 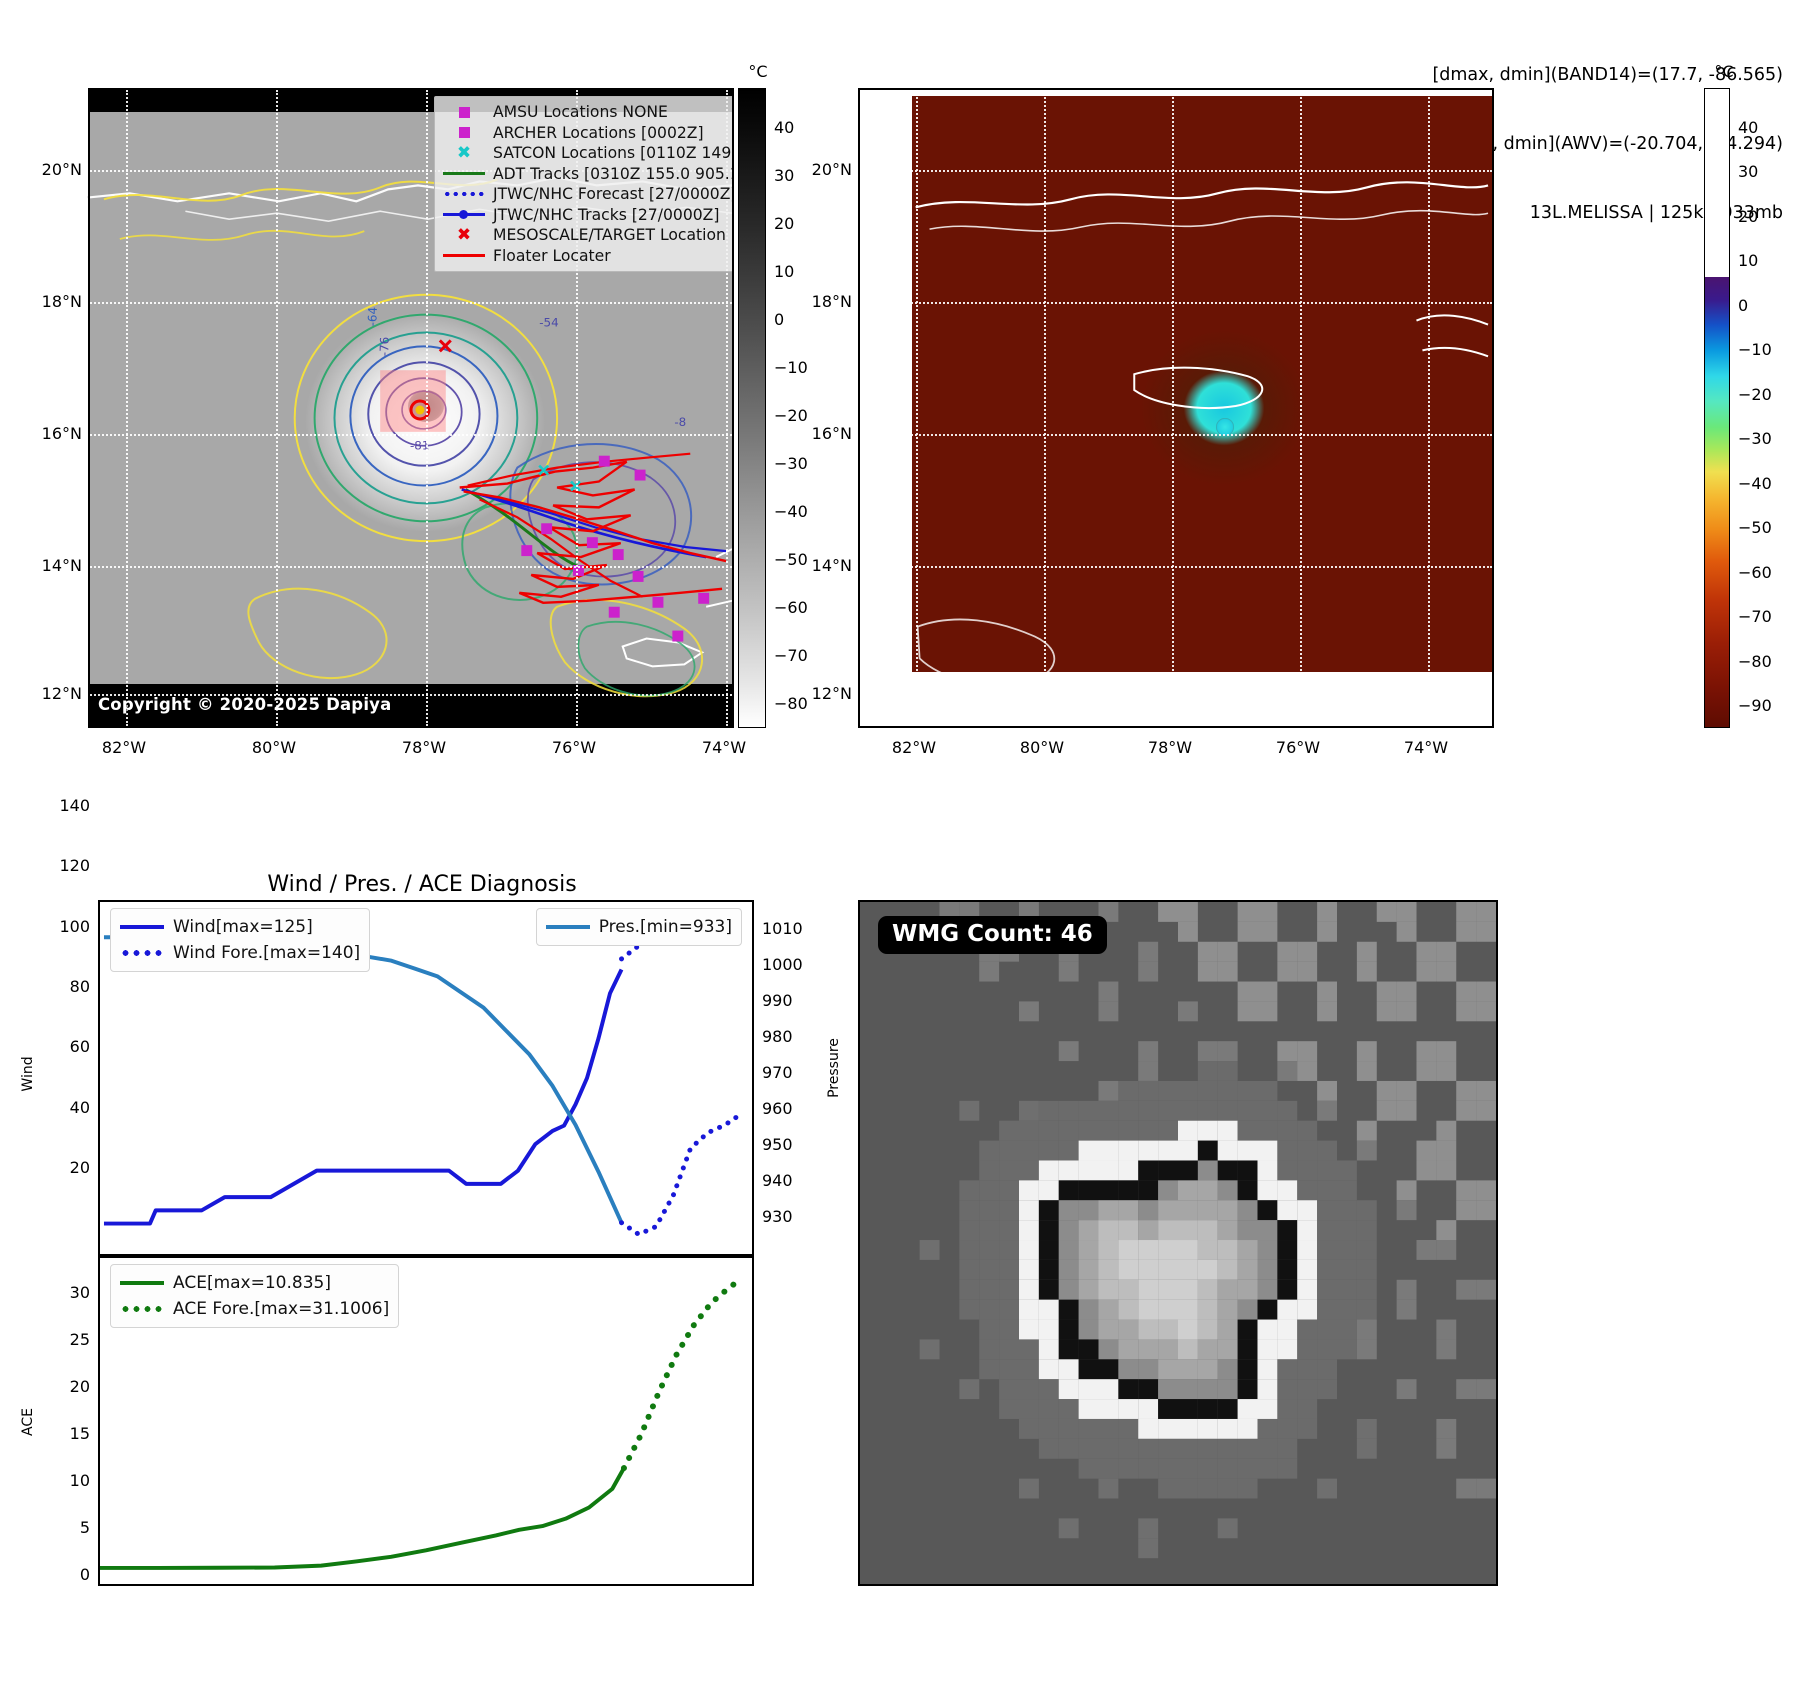 What do you see at coordinates (1748, 171) in the screenshot?
I see `awv-tick-30: 30` at bounding box center [1748, 171].